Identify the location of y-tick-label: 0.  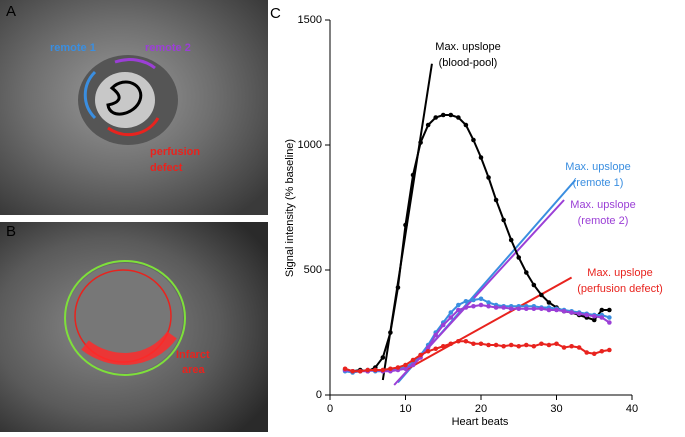
(319, 395).